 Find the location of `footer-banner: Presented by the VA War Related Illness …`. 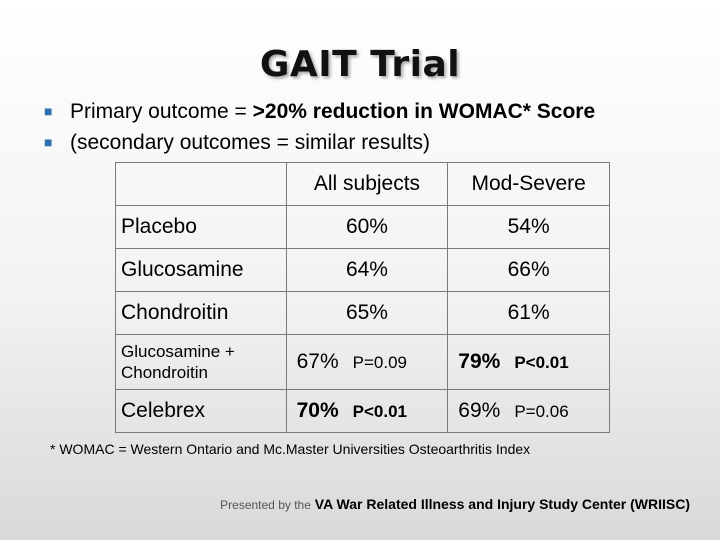

footer-banner: Presented by the VA War Related Illness … is located at coordinates (360, 504).